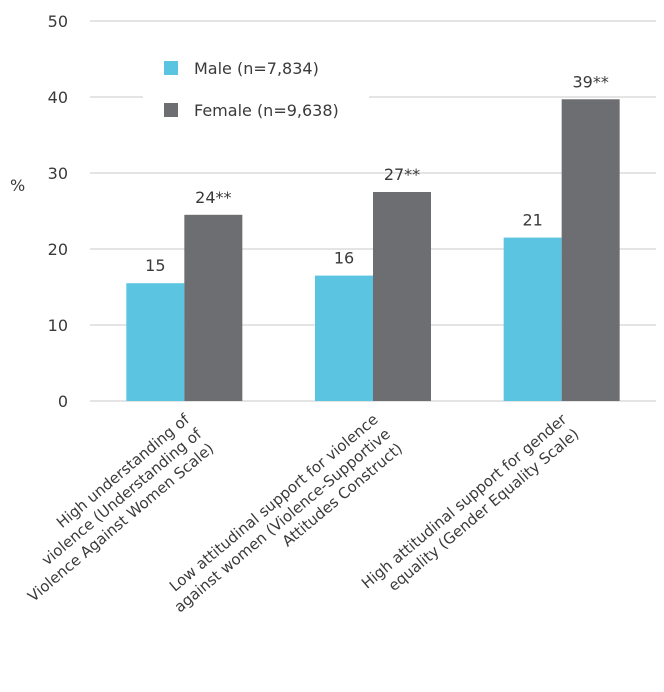 The width and height of the screenshot is (664, 692). Describe the element at coordinates (266, 110) in the screenshot. I see `legend-label-female: Female (n=9,638)` at that location.